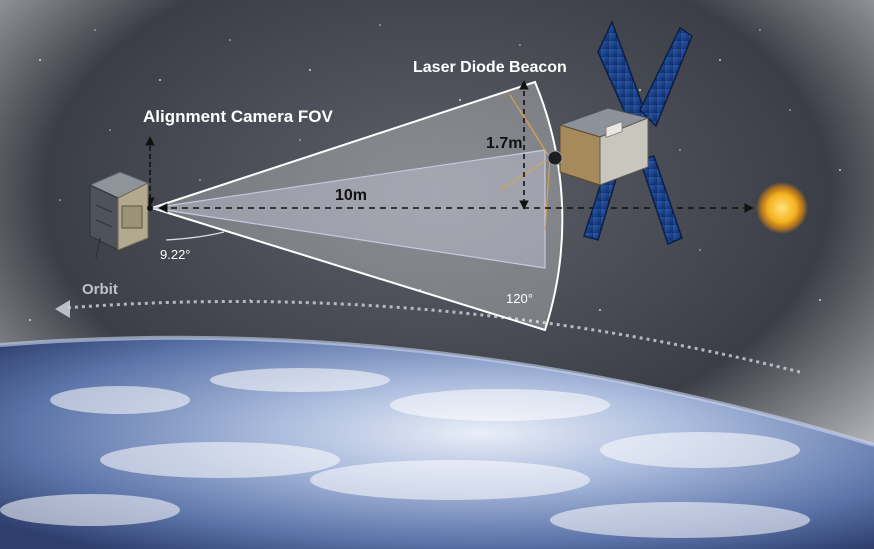 Image resolution: width=874 pixels, height=549 pixels. What do you see at coordinates (100, 289) in the screenshot?
I see `orbit-label: Orbit` at bounding box center [100, 289].